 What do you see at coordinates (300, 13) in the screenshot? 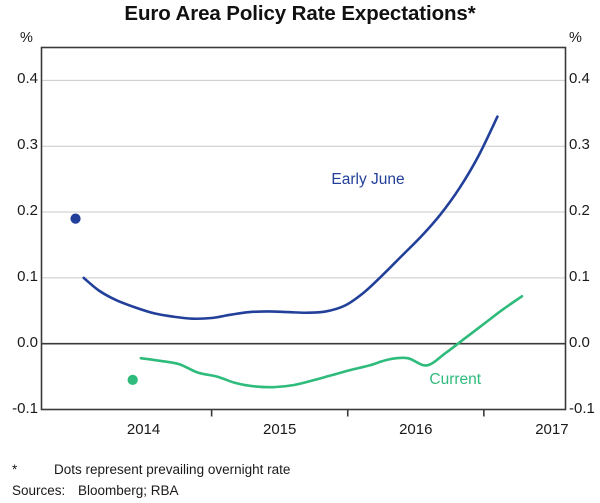
I see `chart-title: Euro Area Policy Rate Expectations*` at bounding box center [300, 13].